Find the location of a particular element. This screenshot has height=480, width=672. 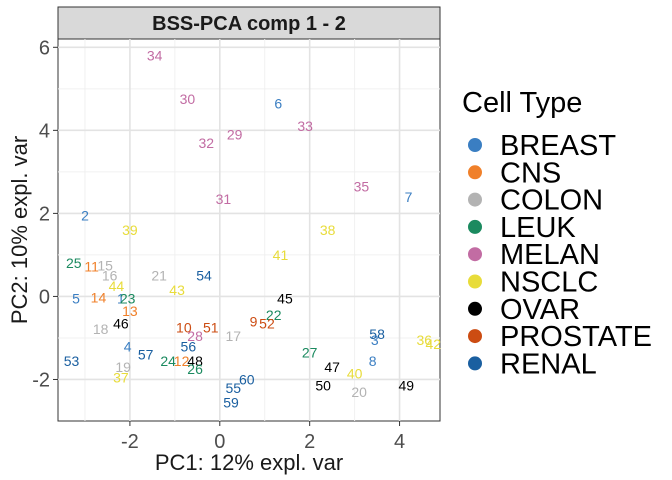

point-label-7: 7 is located at coordinates (409, 197).